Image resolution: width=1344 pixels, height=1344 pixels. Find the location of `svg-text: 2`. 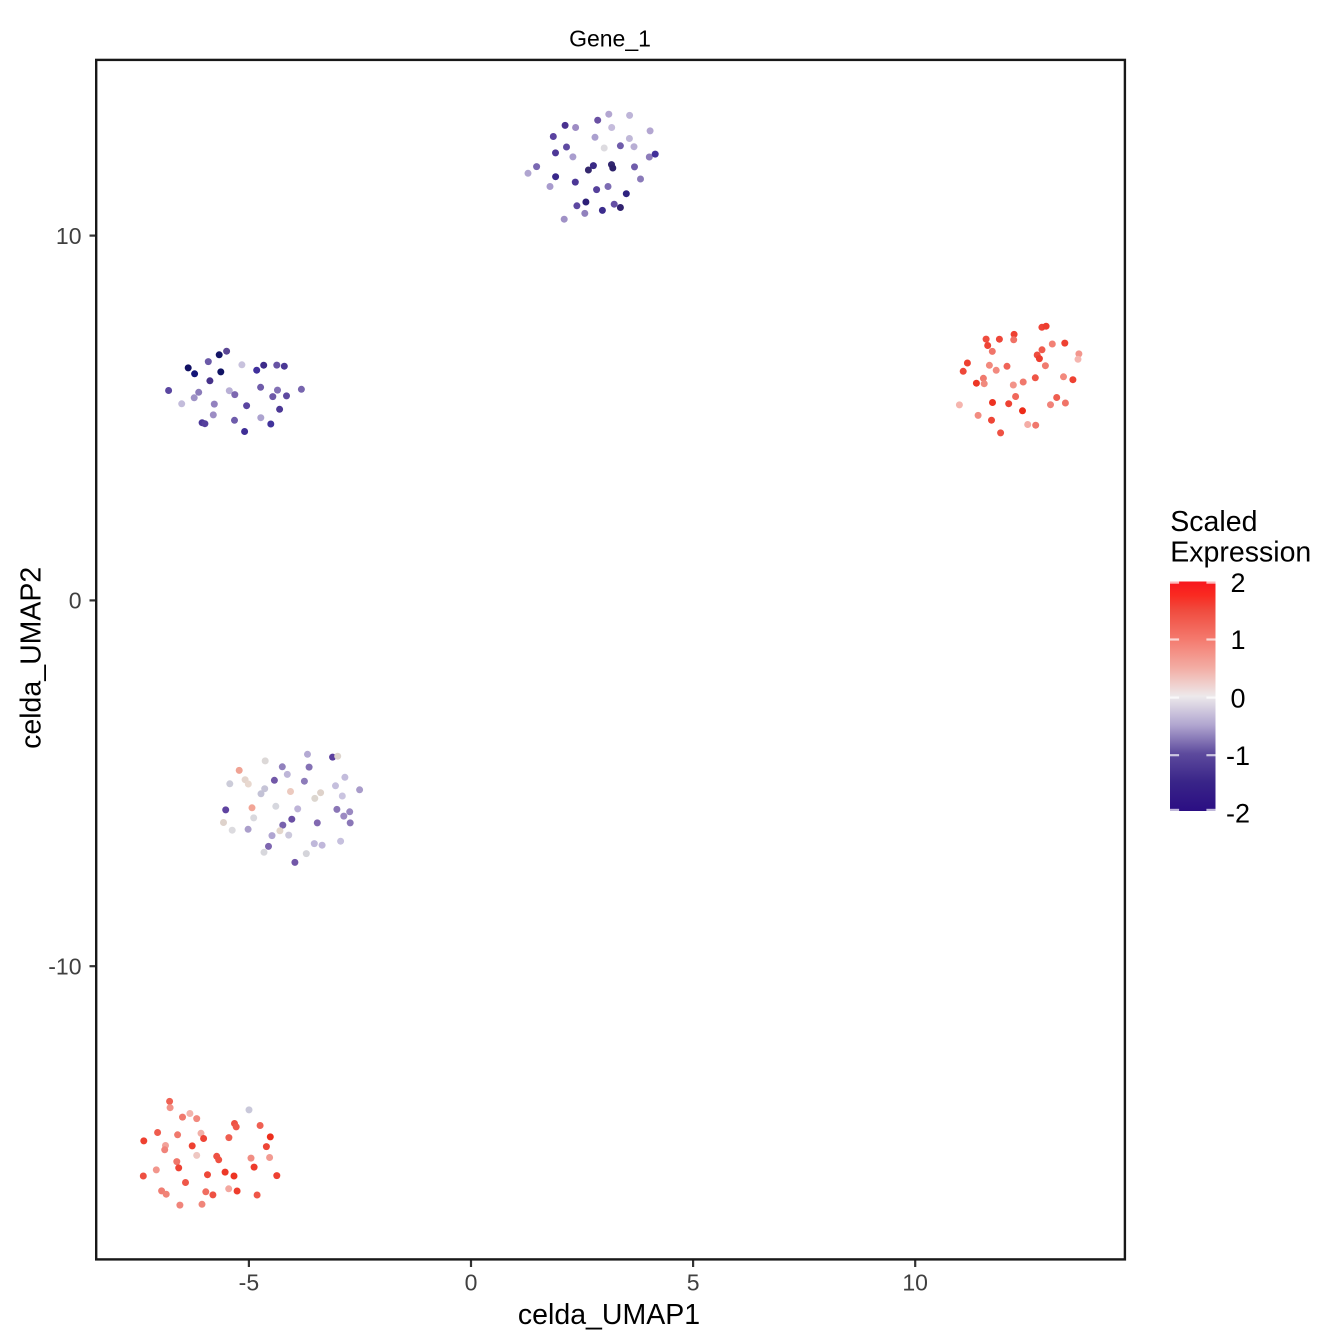

svg-text: 2 is located at coordinates (1237, 583).